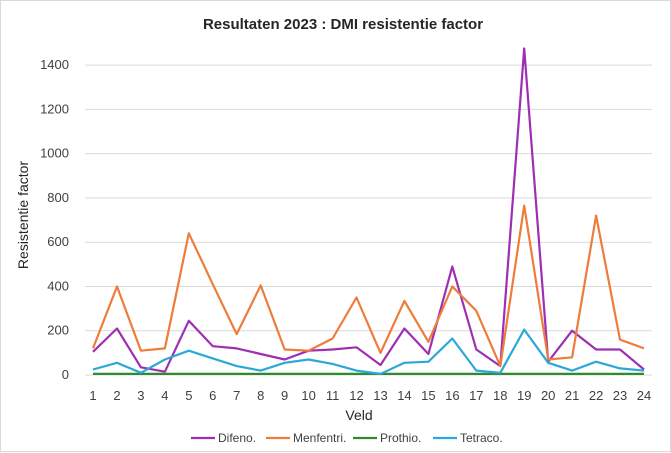 The height and width of the screenshot is (453, 671). I want to click on y-tick-label: 1000, so click(54, 153).